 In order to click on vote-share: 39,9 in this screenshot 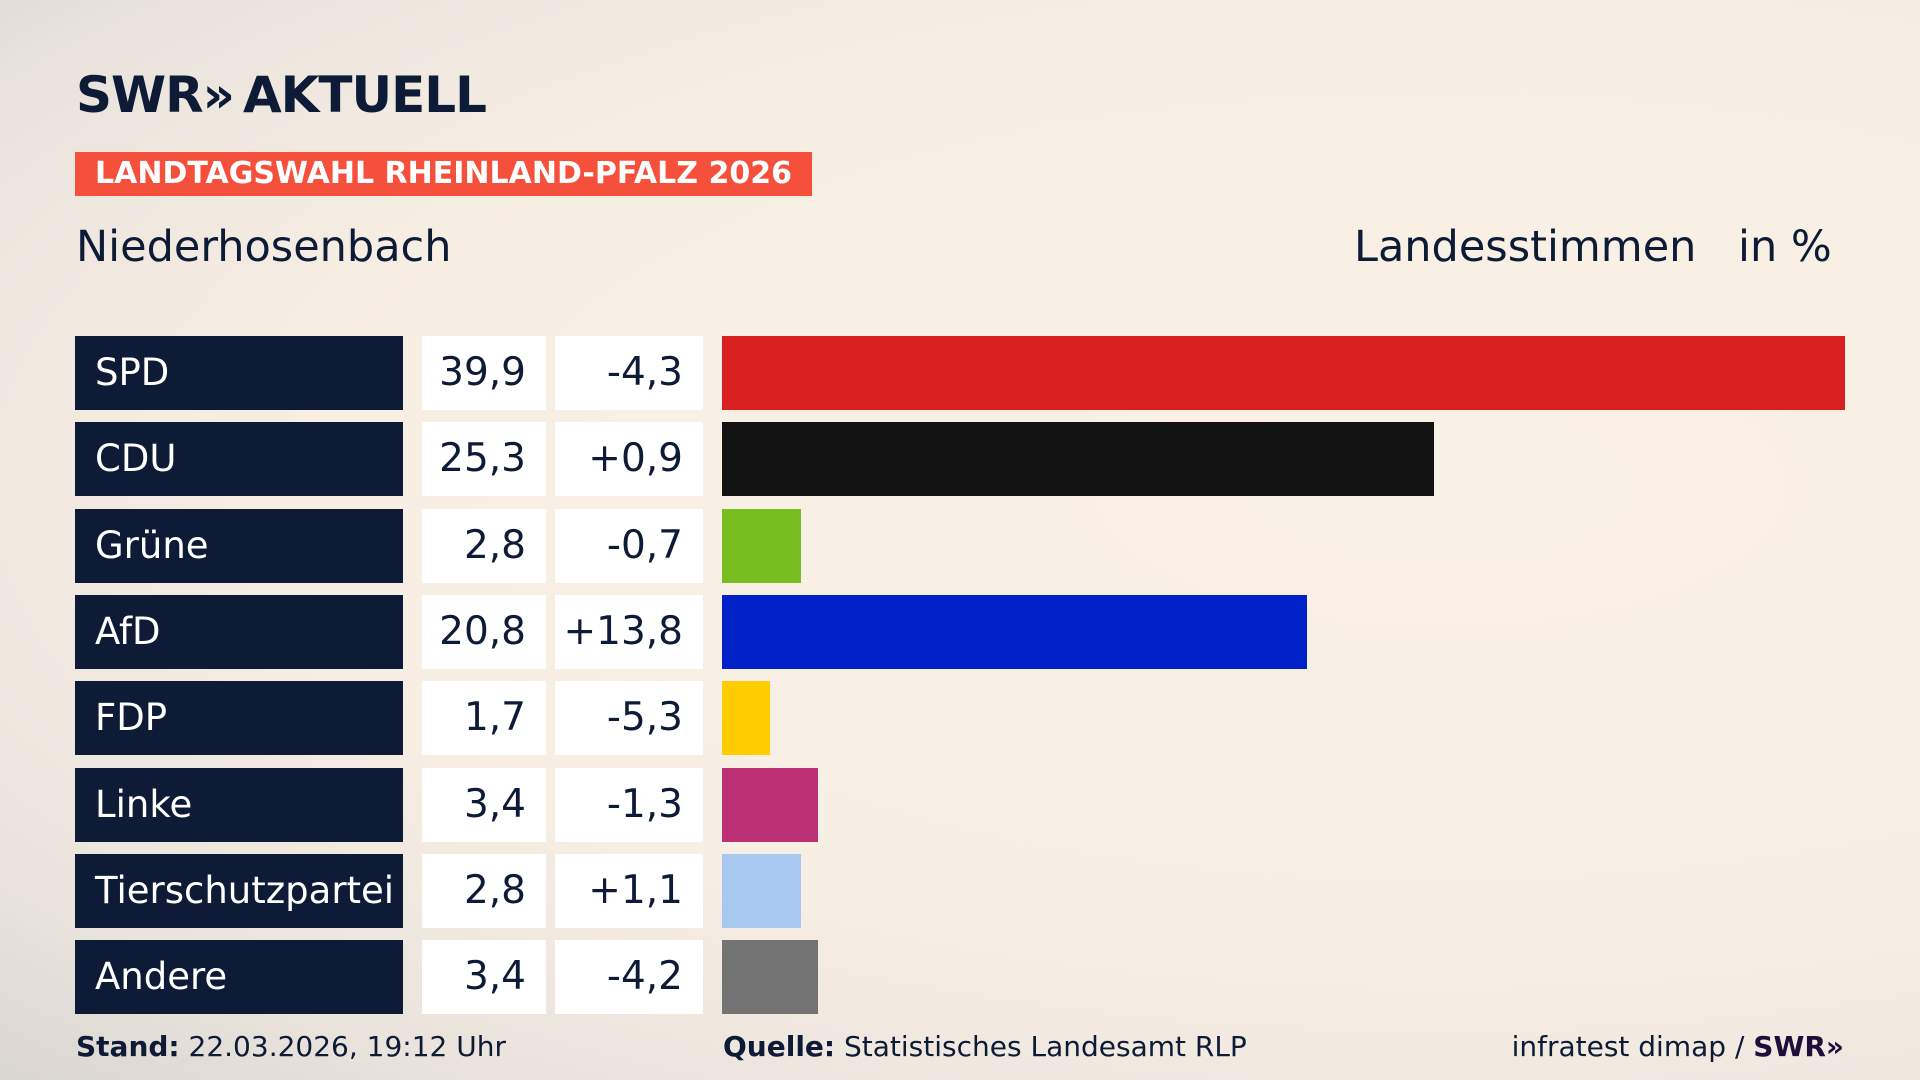, I will do `click(484, 373)`.